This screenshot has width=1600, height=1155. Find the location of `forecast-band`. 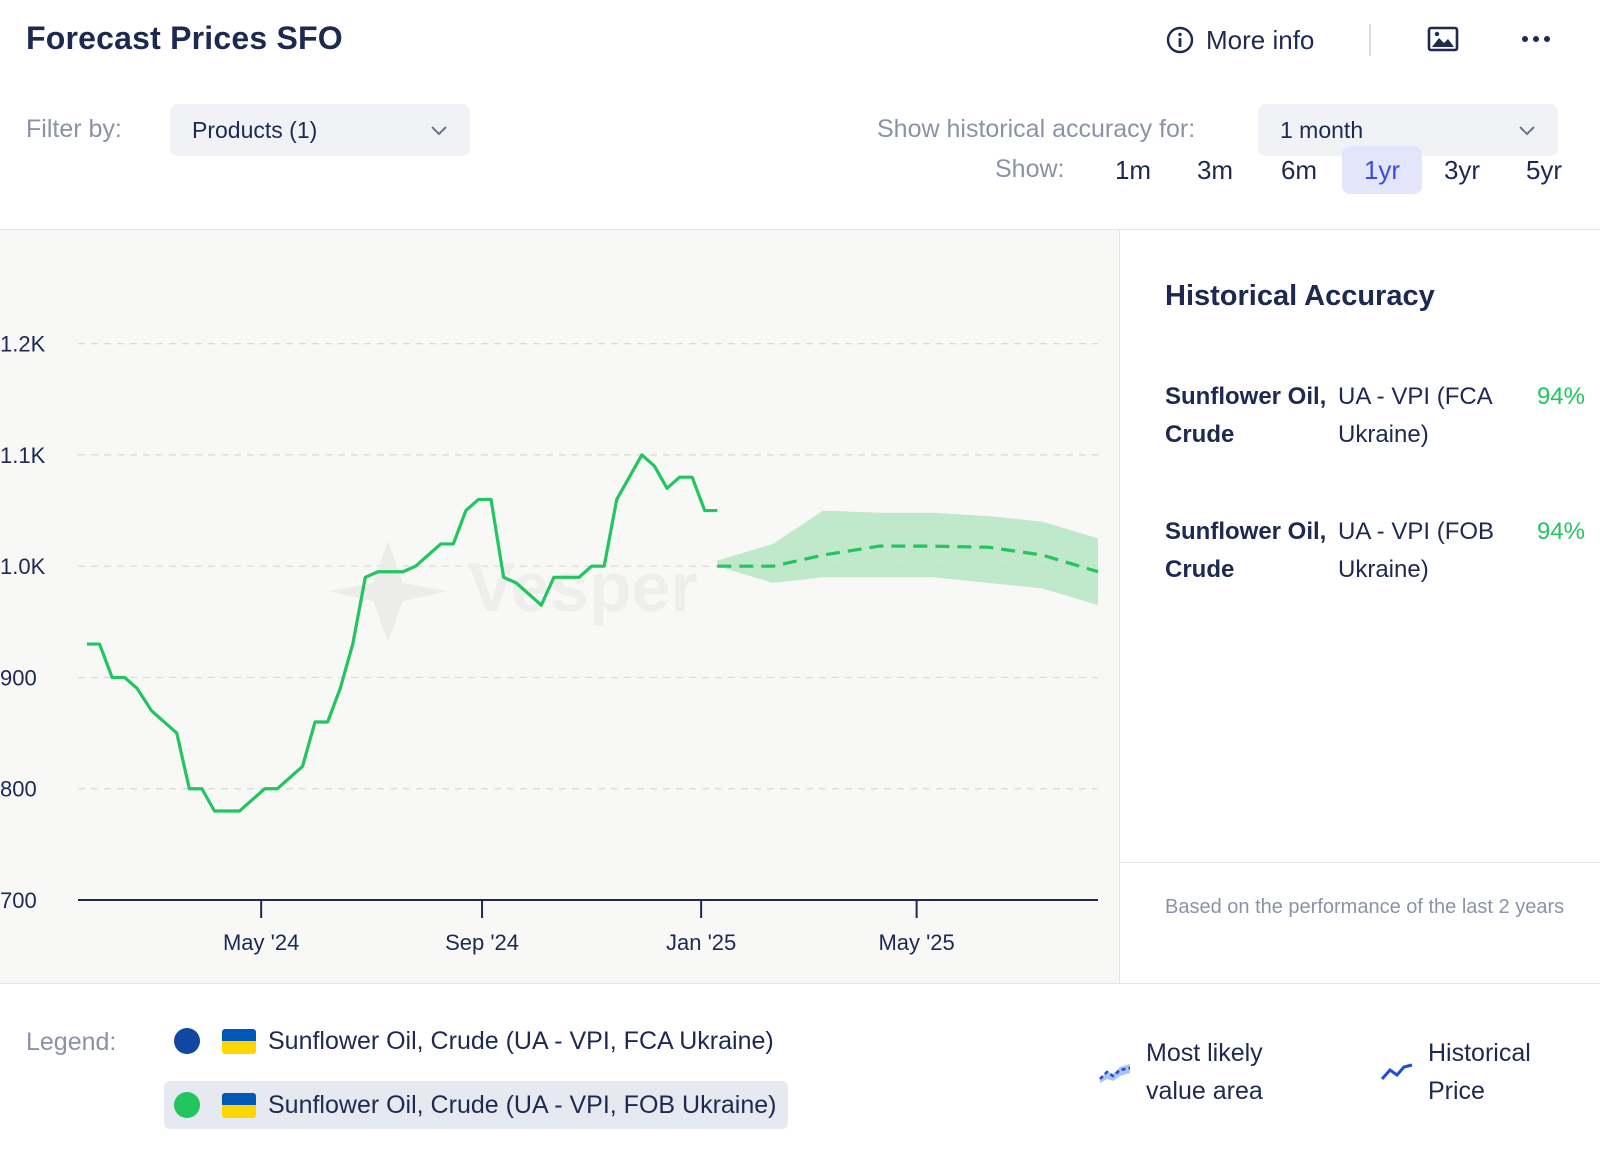

forecast-band is located at coordinates (907, 558).